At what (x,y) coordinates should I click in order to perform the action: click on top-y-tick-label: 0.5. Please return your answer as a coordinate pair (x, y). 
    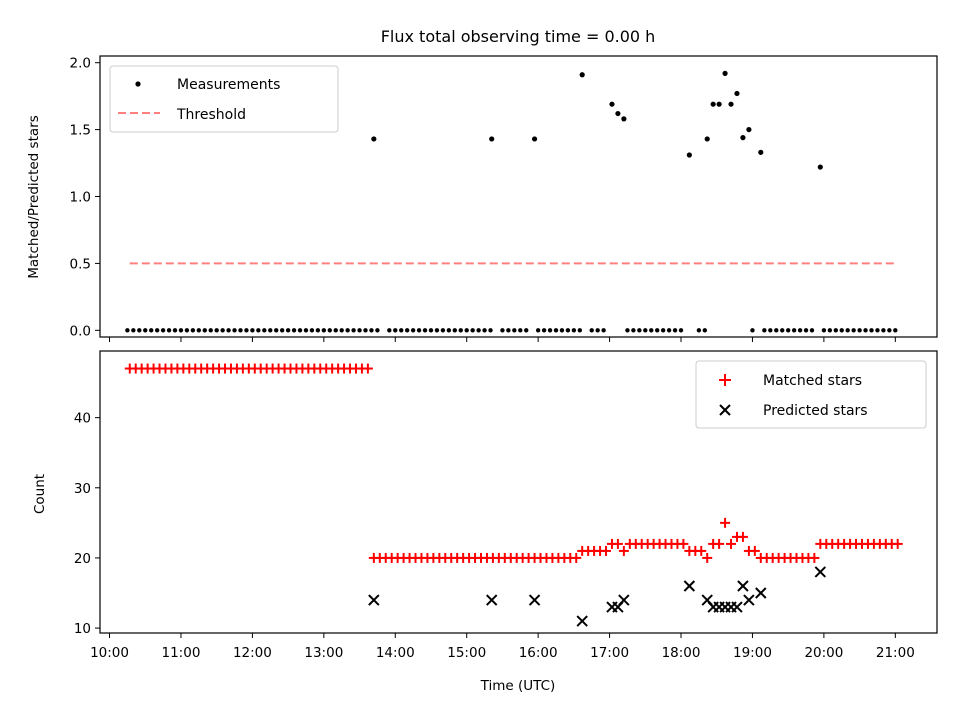
    Looking at the image, I should click on (80, 264).